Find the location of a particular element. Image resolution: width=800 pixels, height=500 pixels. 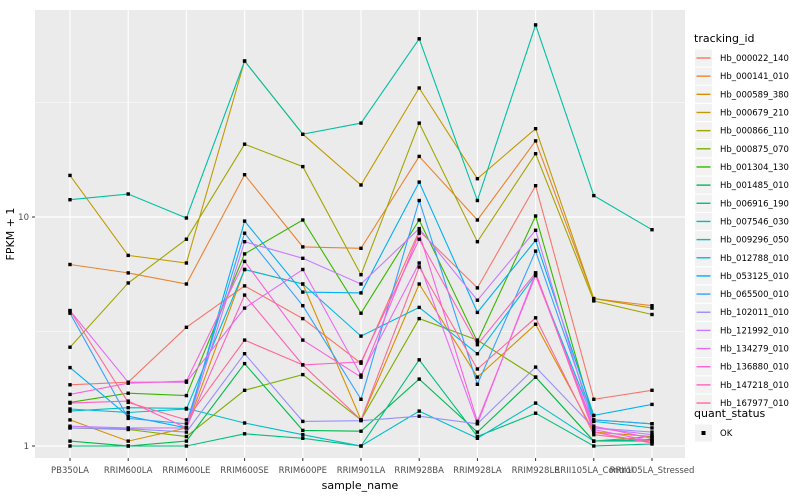

legend-label: Hb_102011_010 is located at coordinates (754, 313).